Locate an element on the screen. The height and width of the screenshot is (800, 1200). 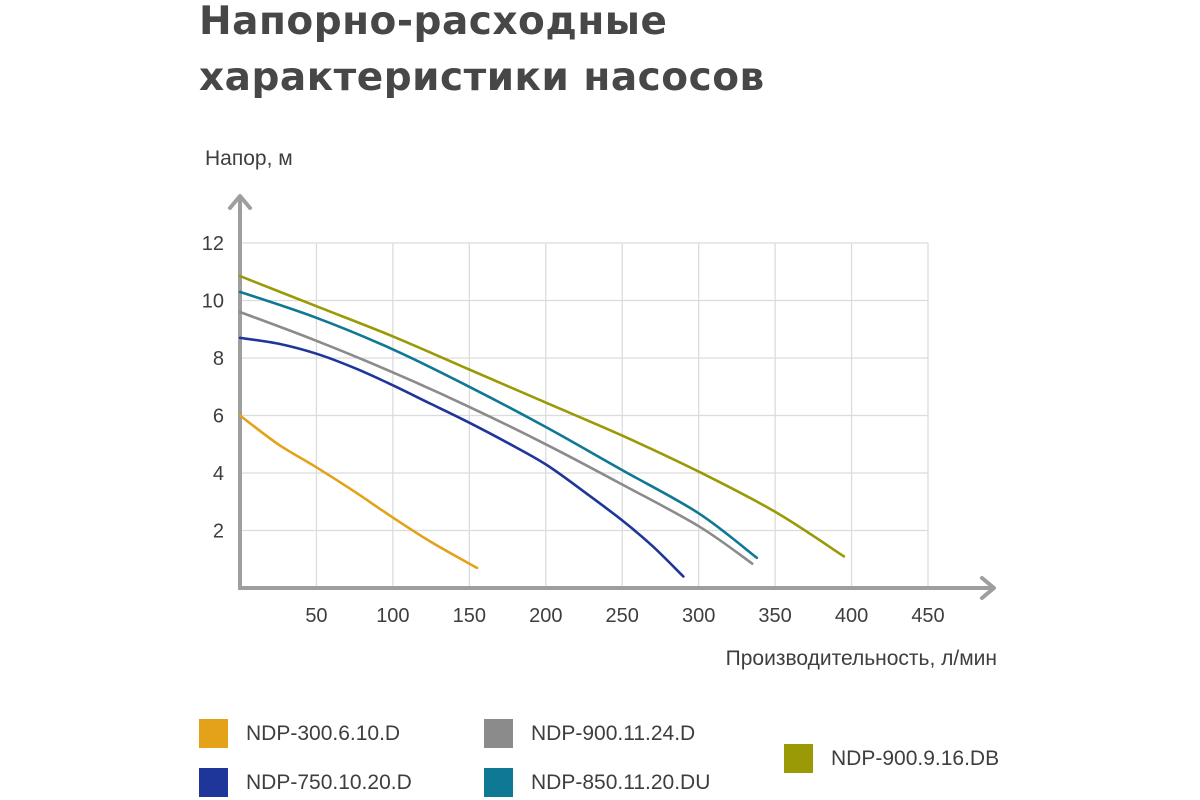
x-tick-label: 150 is located at coordinates (469, 616).